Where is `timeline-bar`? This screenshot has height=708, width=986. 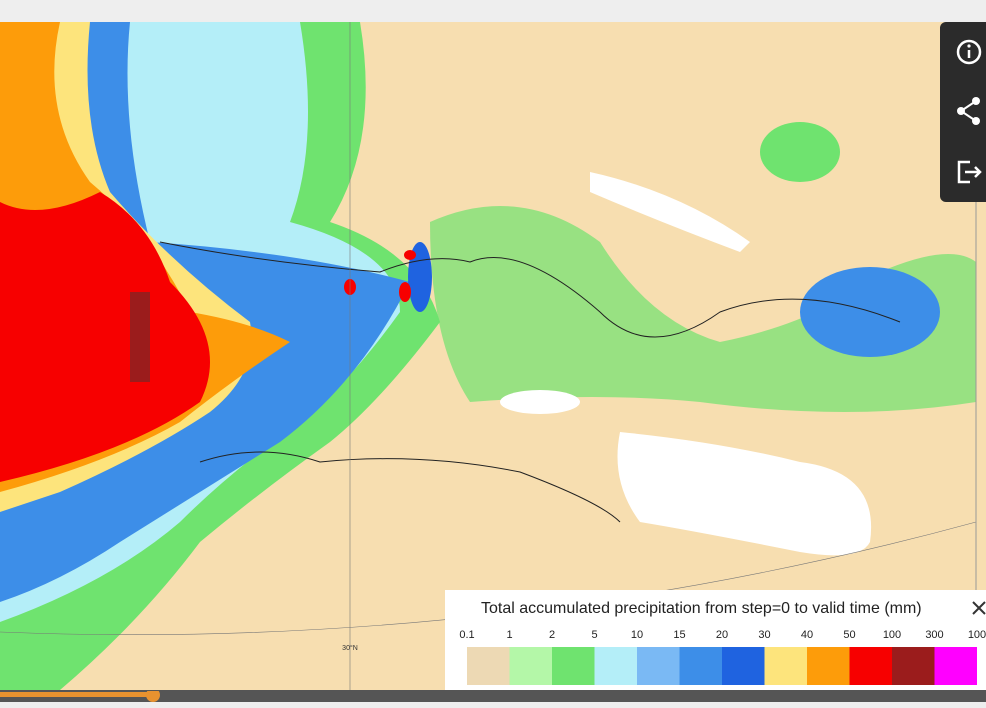 timeline-bar is located at coordinates (80, 695).